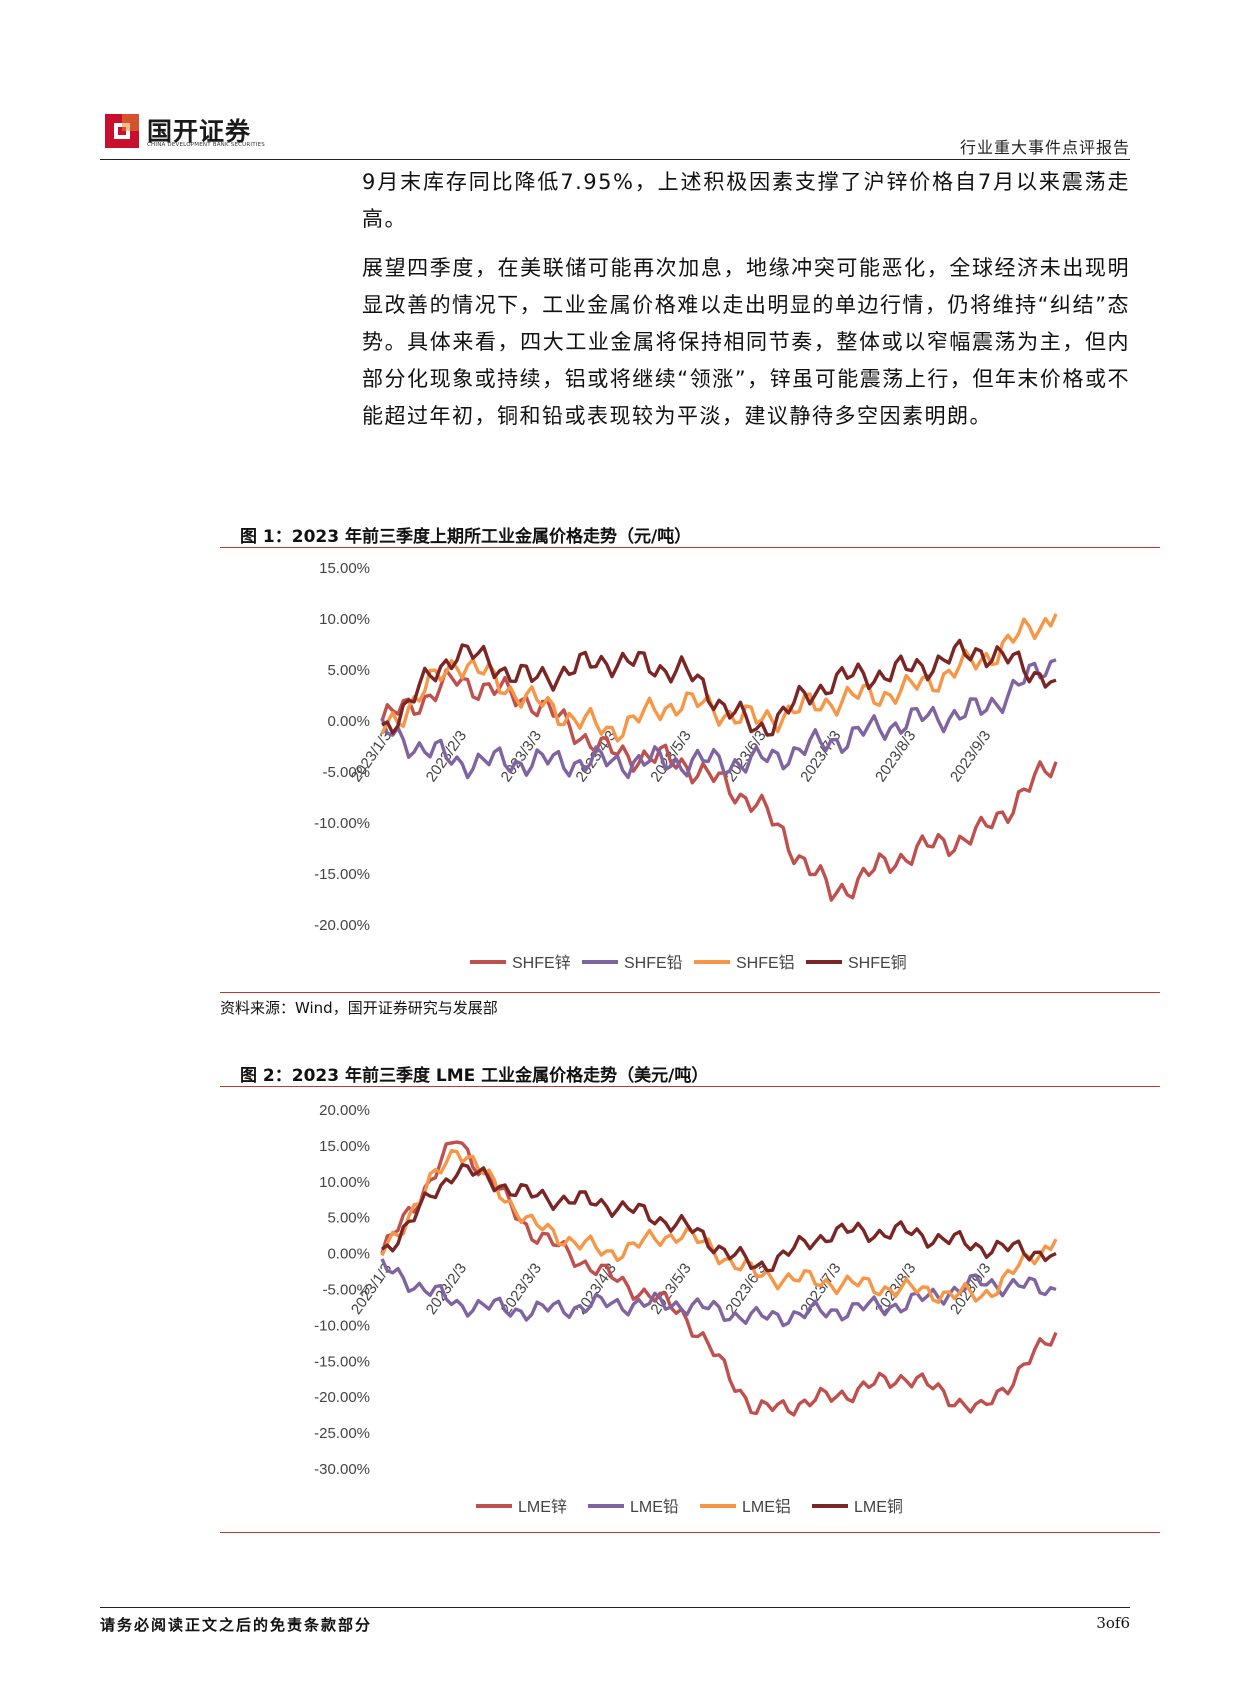  What do you see at coordinates (690, 1532) in the screenshot?
I see `figure-2-bottom-rule` at bounding box center [690, 1532].